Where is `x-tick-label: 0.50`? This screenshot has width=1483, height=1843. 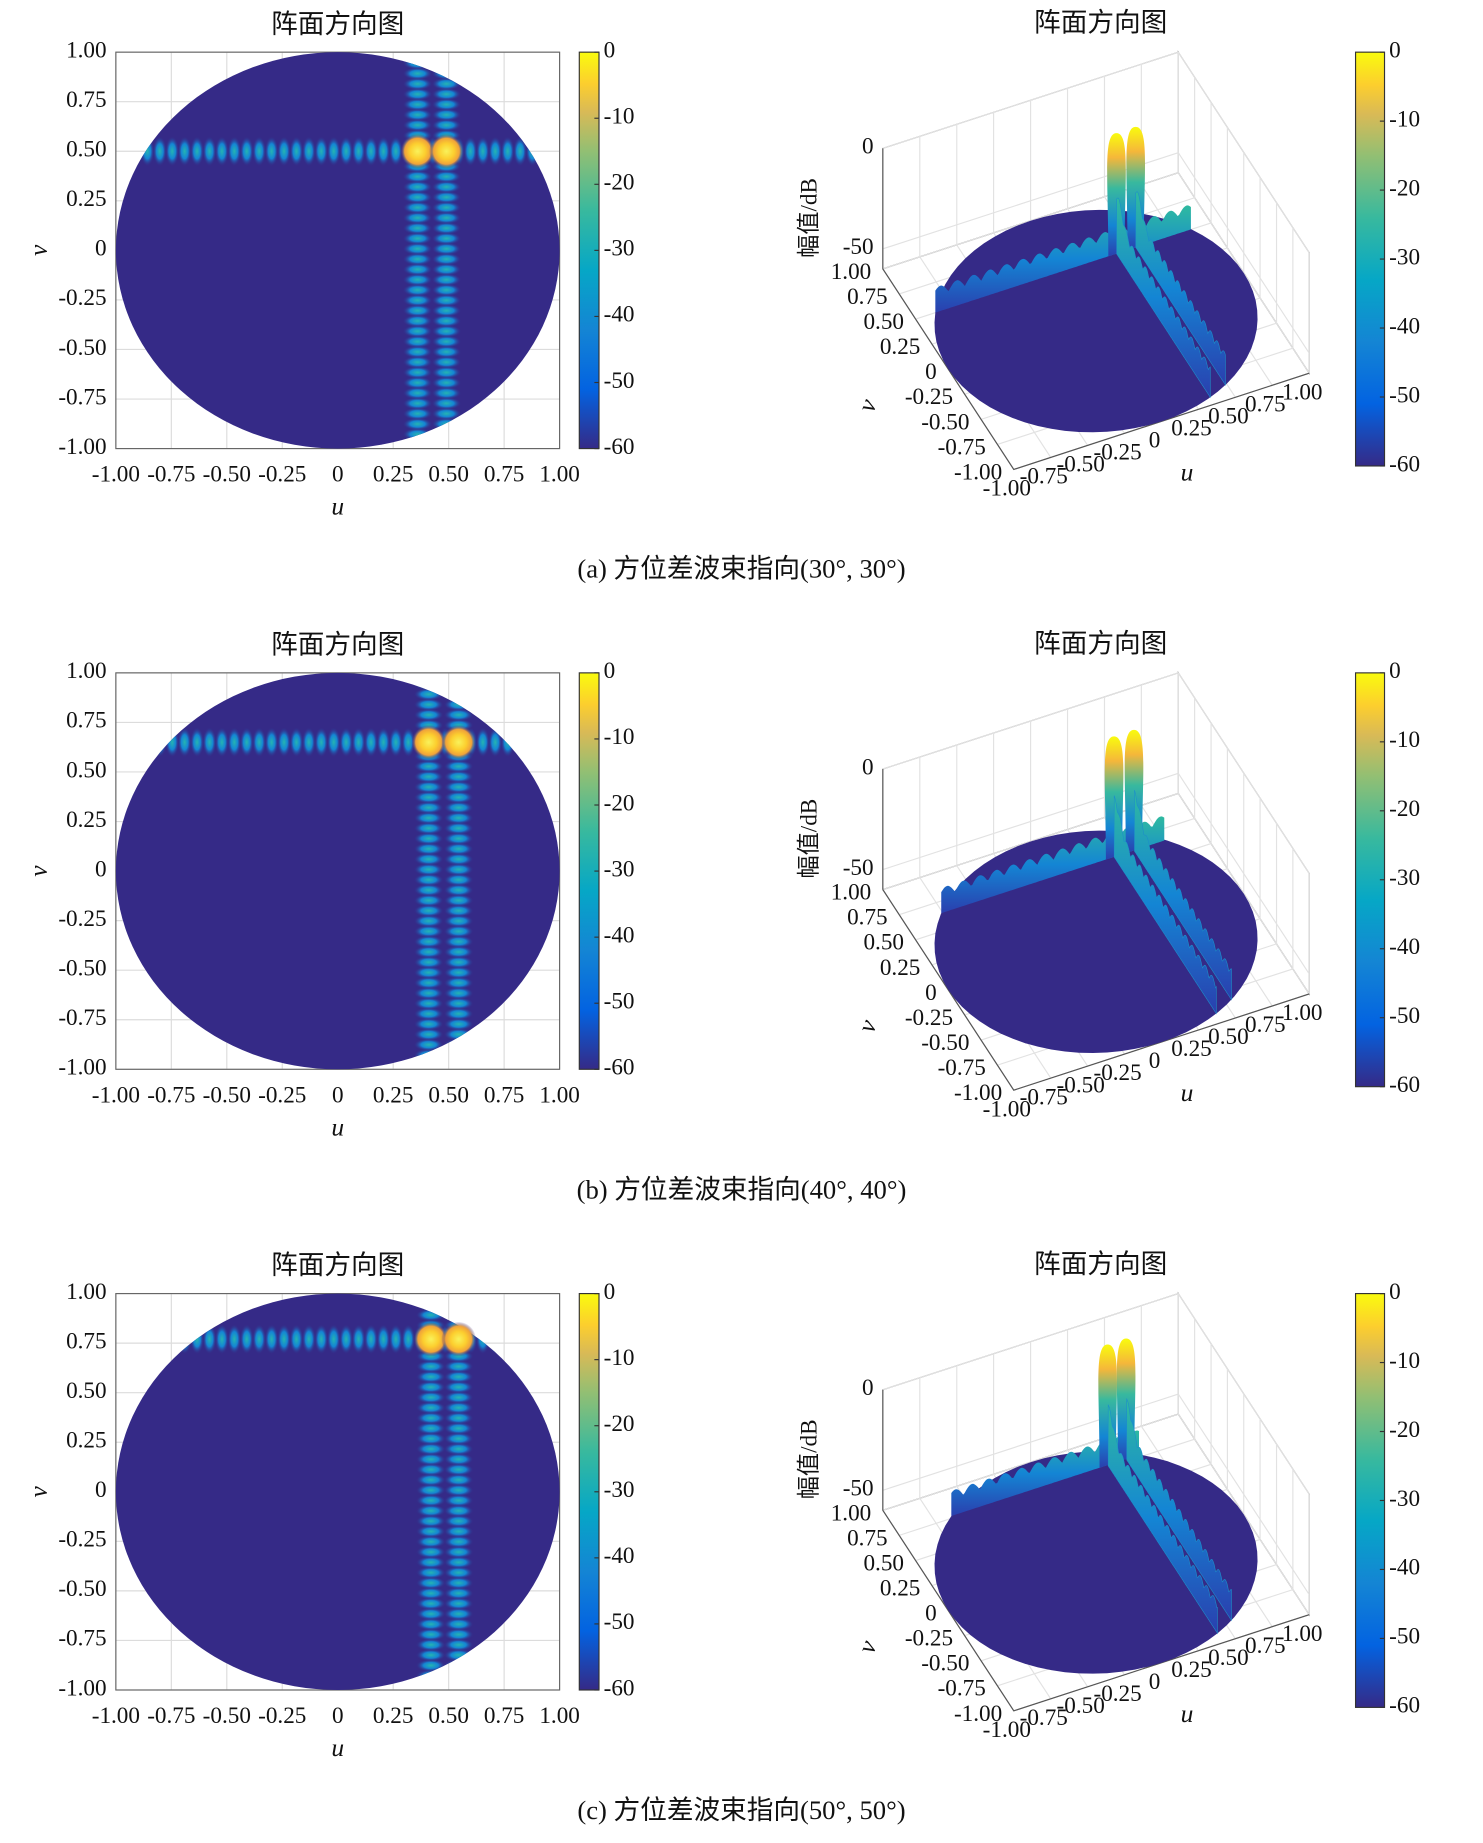 x-tick-label: 0.50 is located at coordinates (448, 475).